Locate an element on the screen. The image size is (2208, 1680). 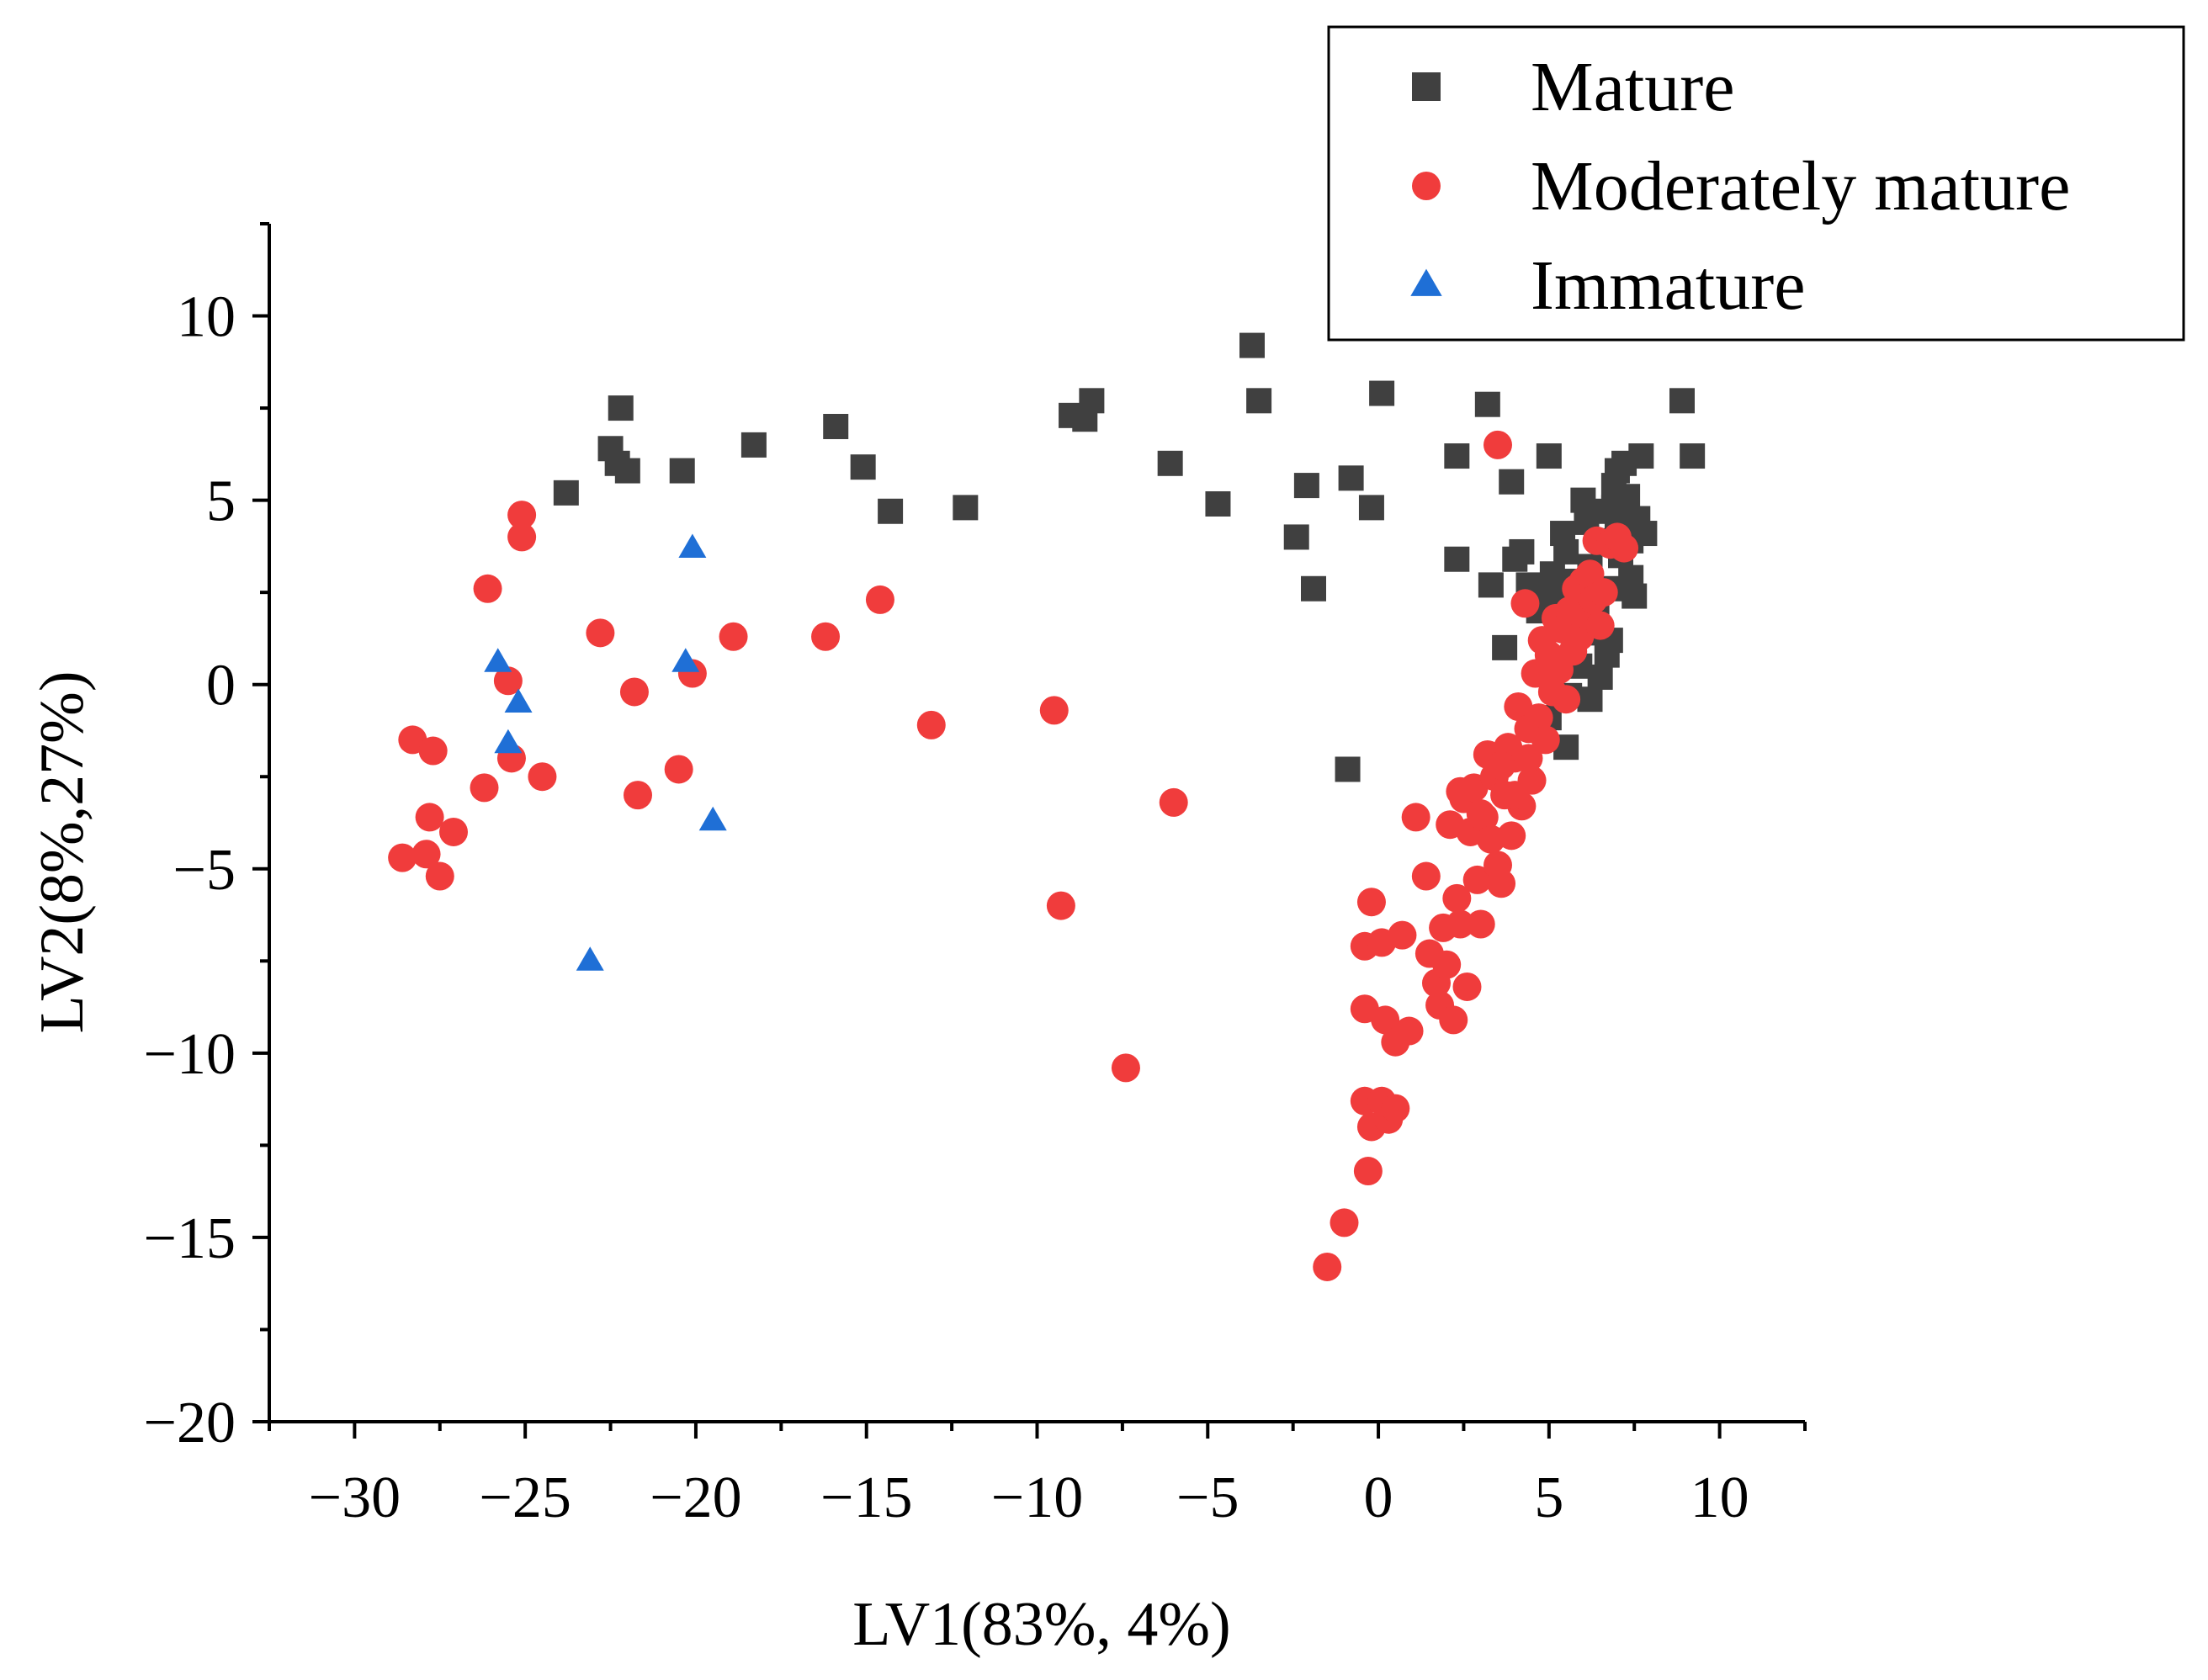
y-tick-label: 5 is located at coordinates (221, 501).